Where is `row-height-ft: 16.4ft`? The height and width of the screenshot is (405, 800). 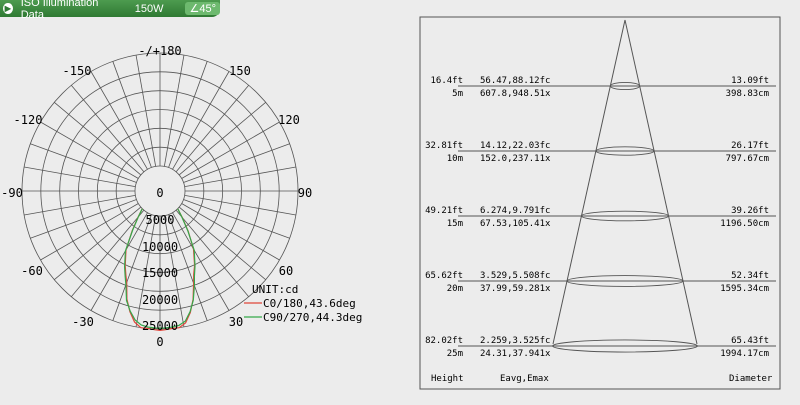 row-height-ft: 16.4ft is located at coordinates (446, 81).